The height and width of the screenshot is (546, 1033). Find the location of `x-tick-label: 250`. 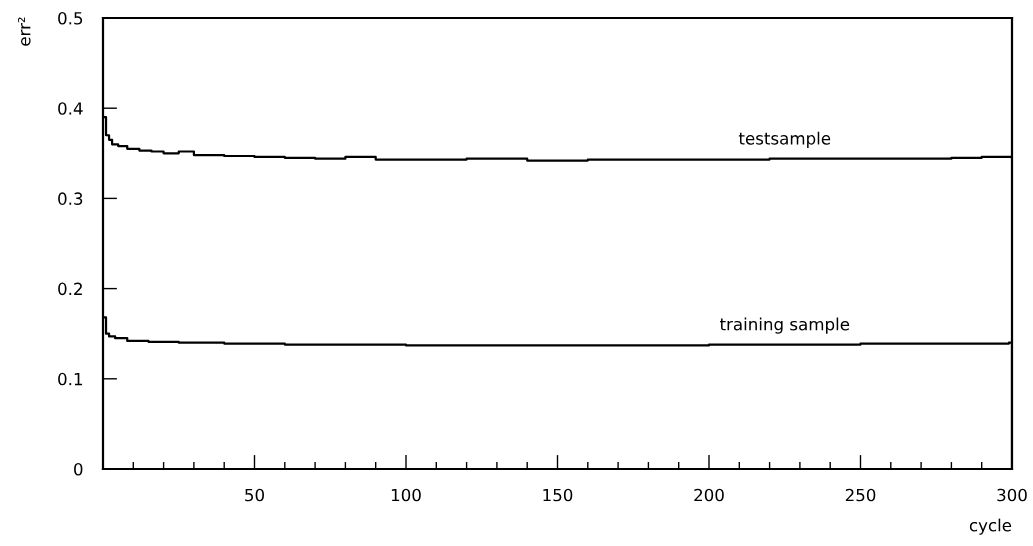

x-tick-label: 250 is located at coordinates (860, 495).